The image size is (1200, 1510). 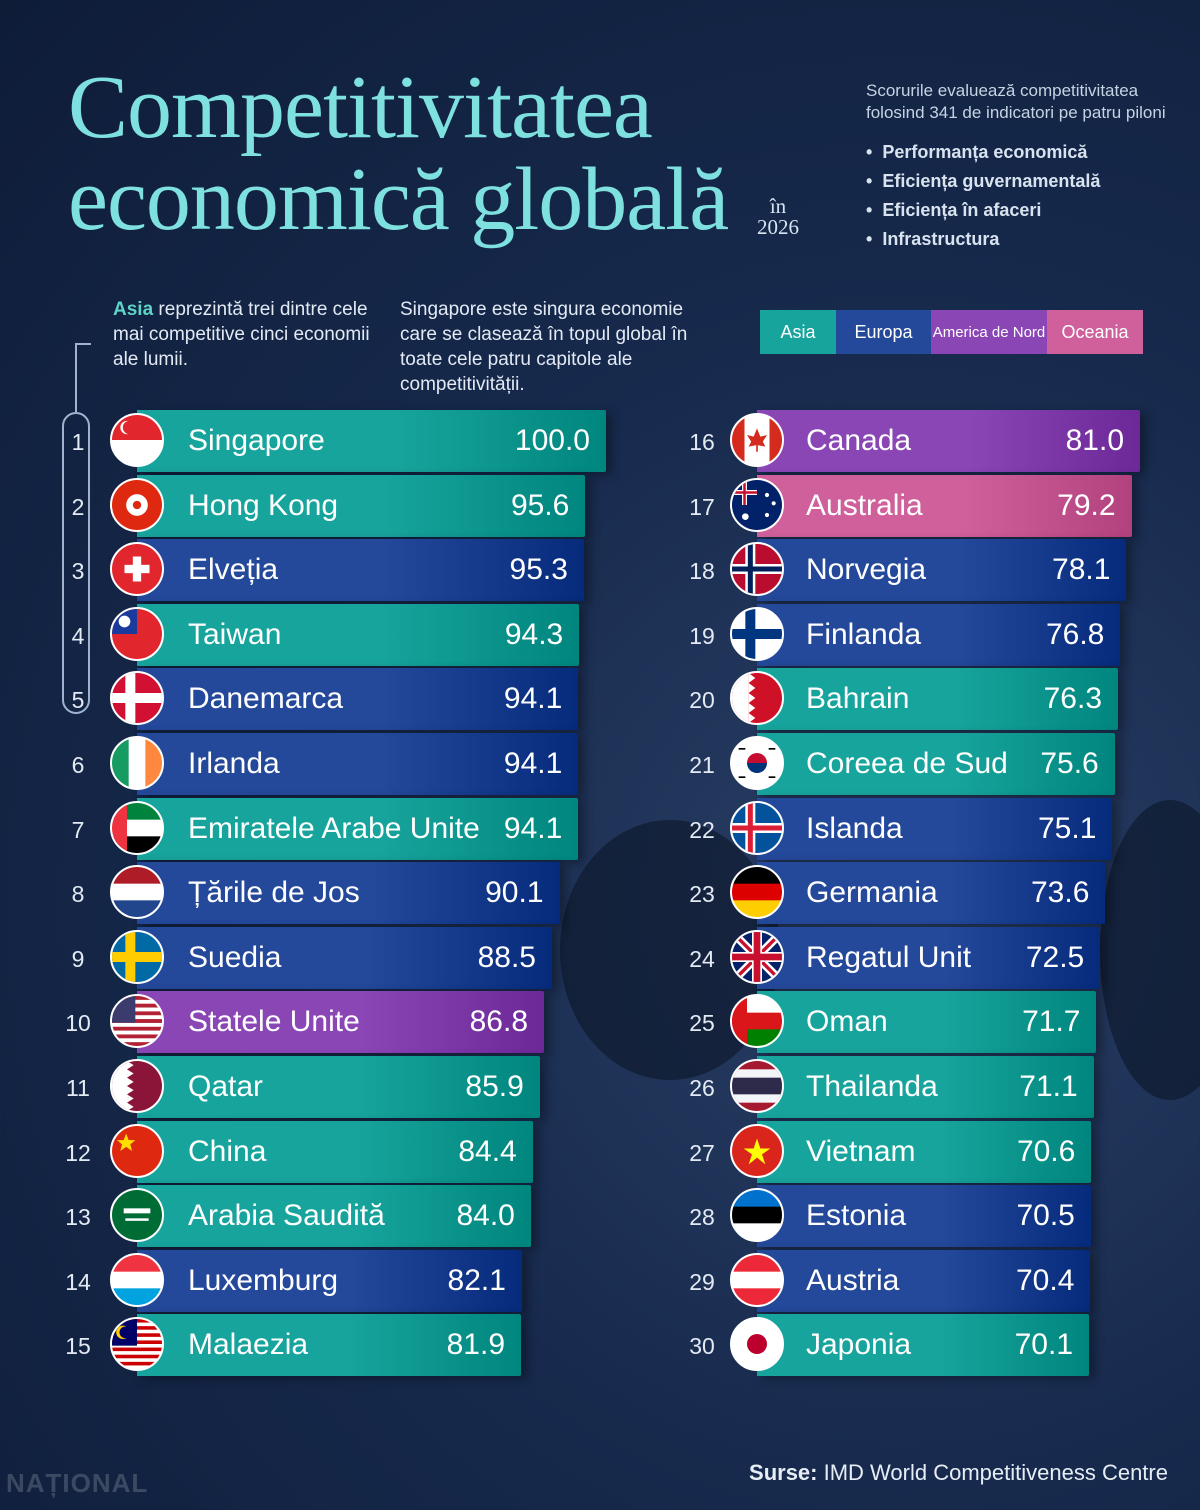 What do you see at coordinates (856, 1215) in the screenshot?
I see `country-label: Estonia` at bounding box center [856, 1215].